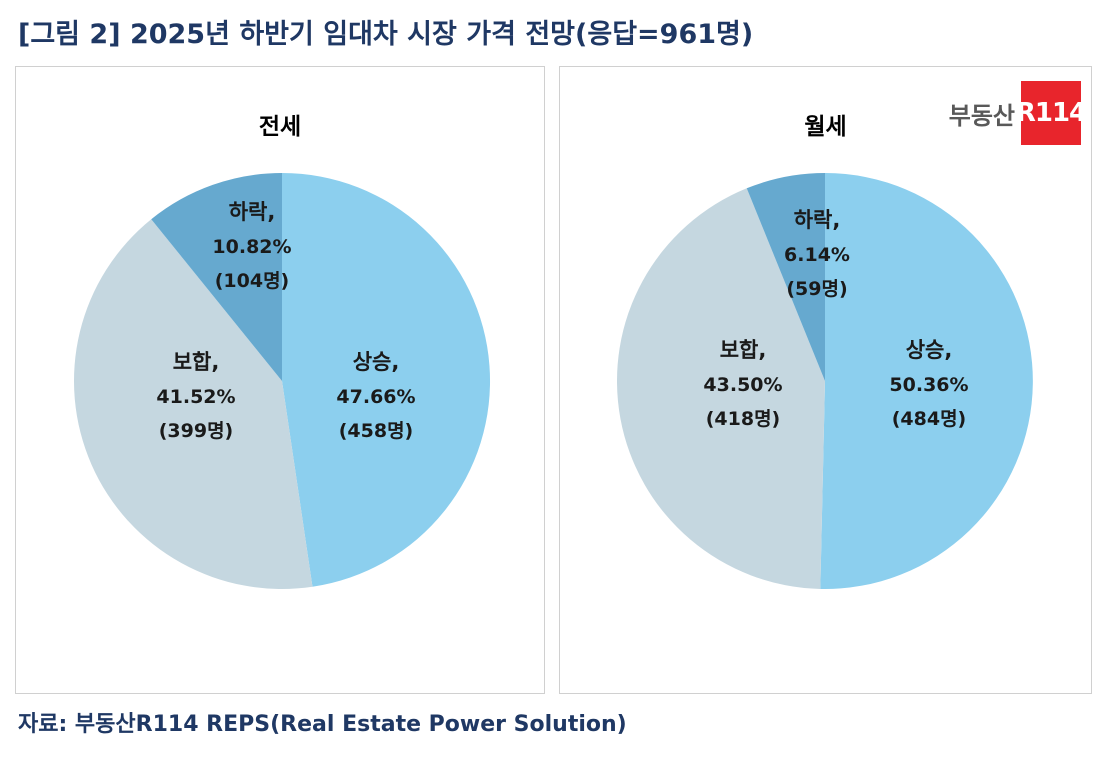 The height and width of the screenshot is (760, 1114). I want to click on slice-label-flat: 보합, 43.50% (418명), so click(742, 384).